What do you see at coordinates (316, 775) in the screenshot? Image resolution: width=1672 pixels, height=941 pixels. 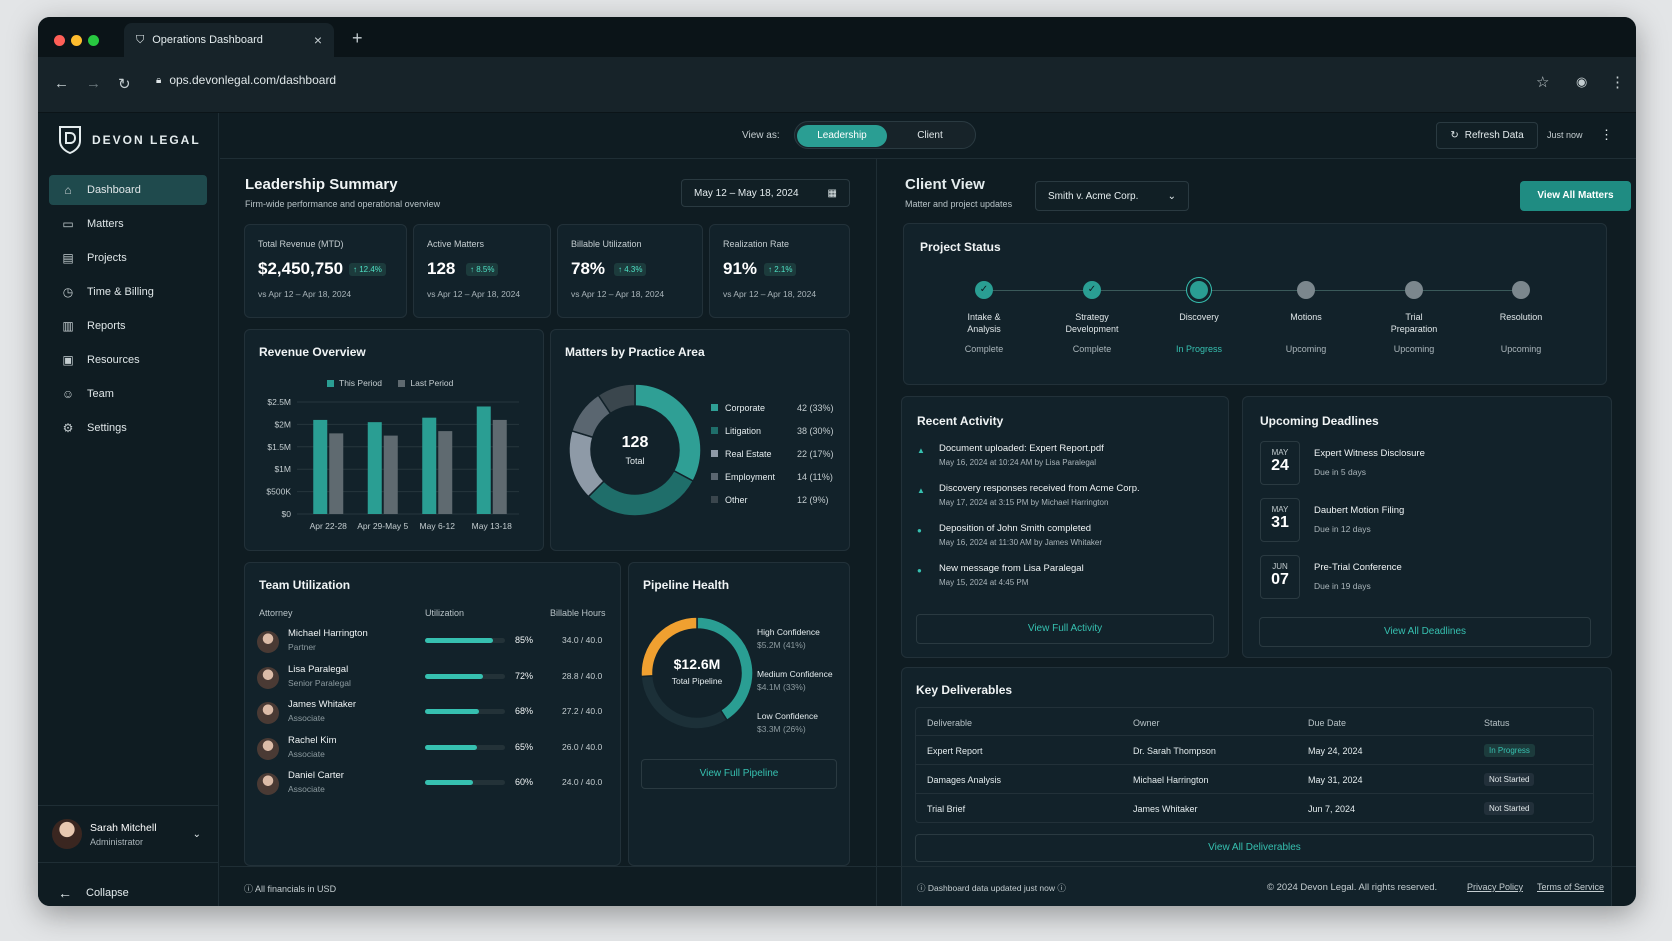 I see `attorney-name: Daniel Carter` at bounding box center [316, 775].